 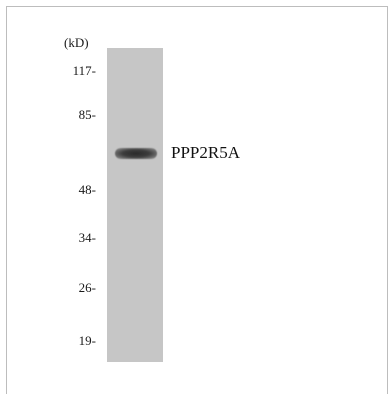 I want to click on marker-26: 26-, so click(x=87, y=287).